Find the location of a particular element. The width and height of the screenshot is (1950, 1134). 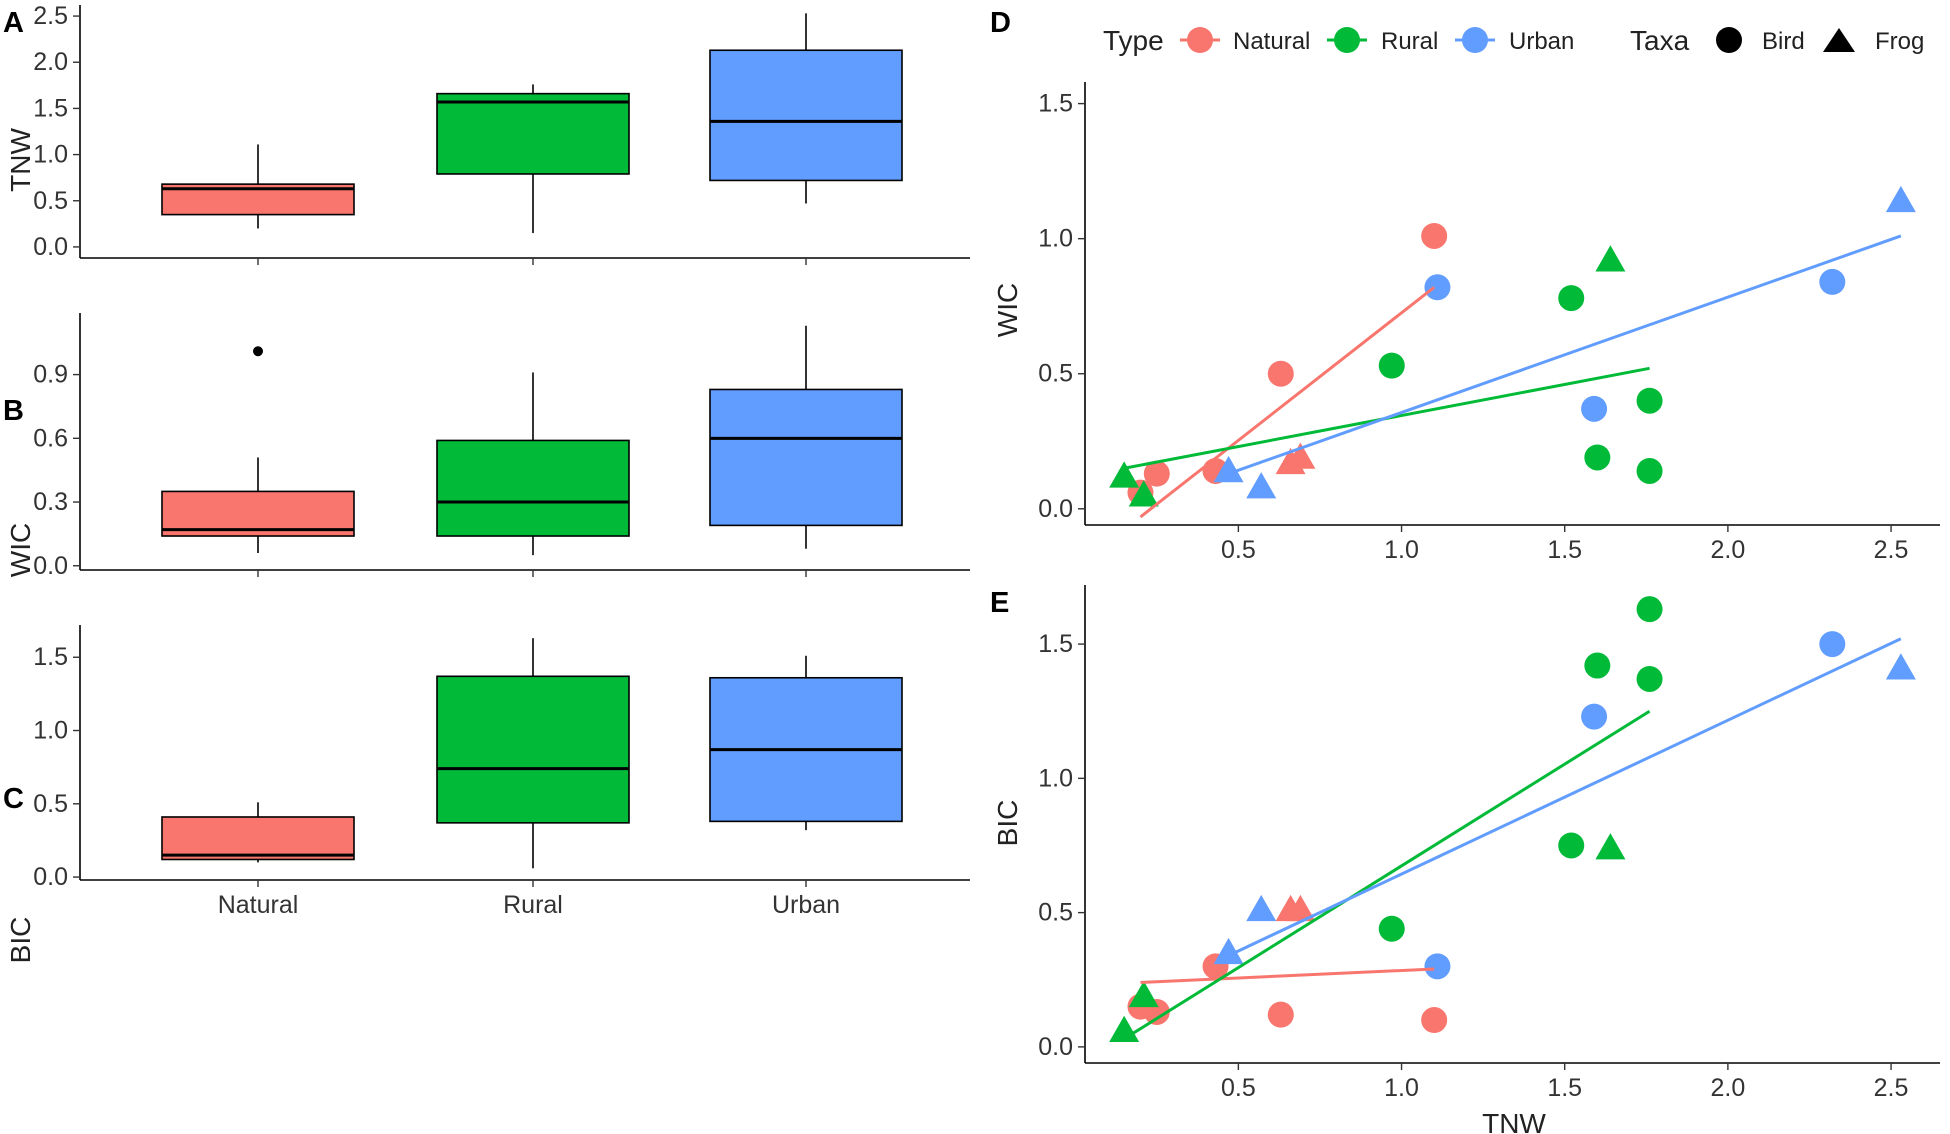

panel-tag-e: E is located at coordinates (999, 603).